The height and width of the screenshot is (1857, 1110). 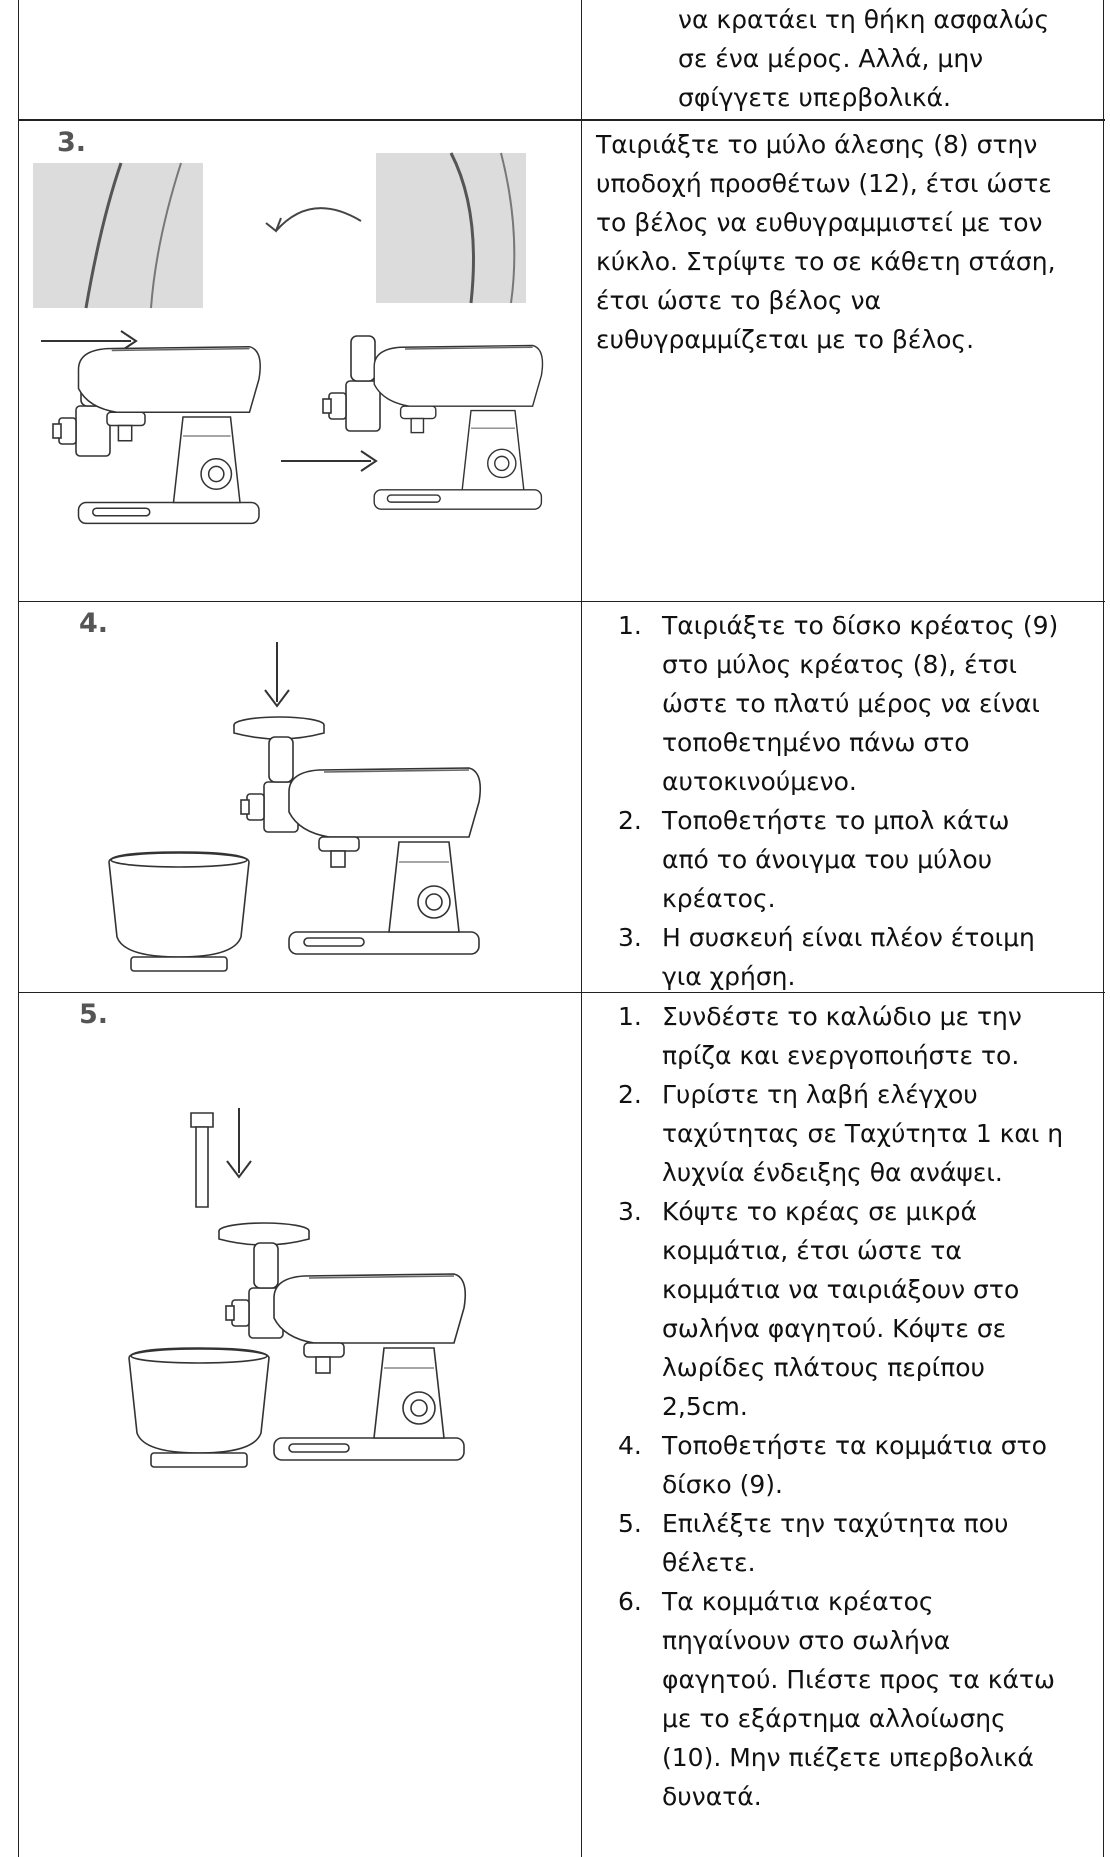 I want to click on text-line: (10). Μην πιέζετε υπερβολικά, so click(x=848, y=1757).